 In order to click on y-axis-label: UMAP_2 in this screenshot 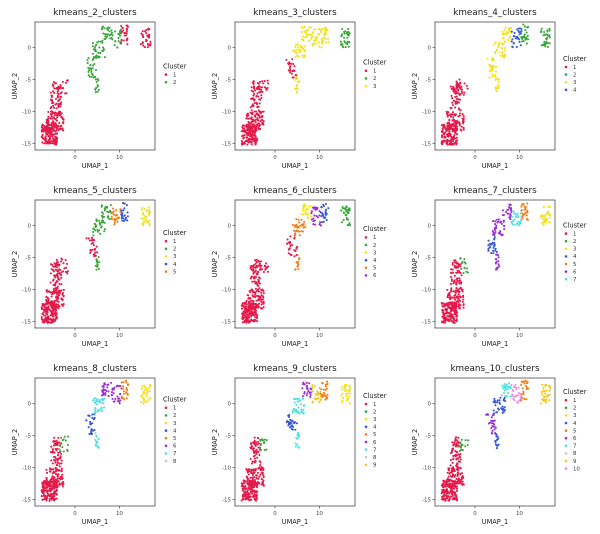, I will do `click(215, 86)`.